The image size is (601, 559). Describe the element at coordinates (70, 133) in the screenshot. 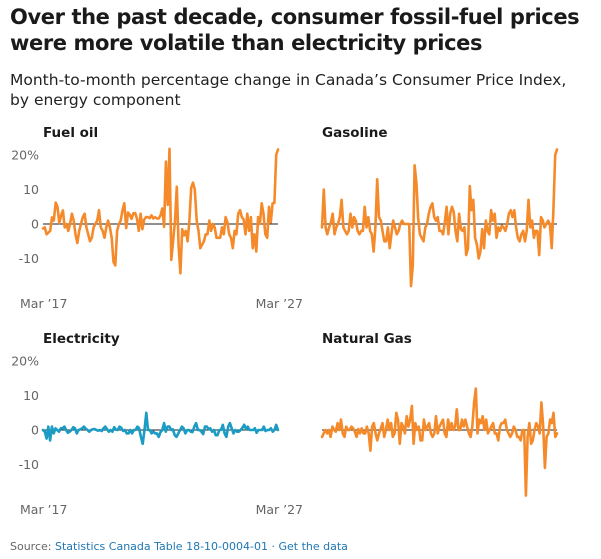

I see `fuel-oil-panel-title: Fuel oil` at that location.